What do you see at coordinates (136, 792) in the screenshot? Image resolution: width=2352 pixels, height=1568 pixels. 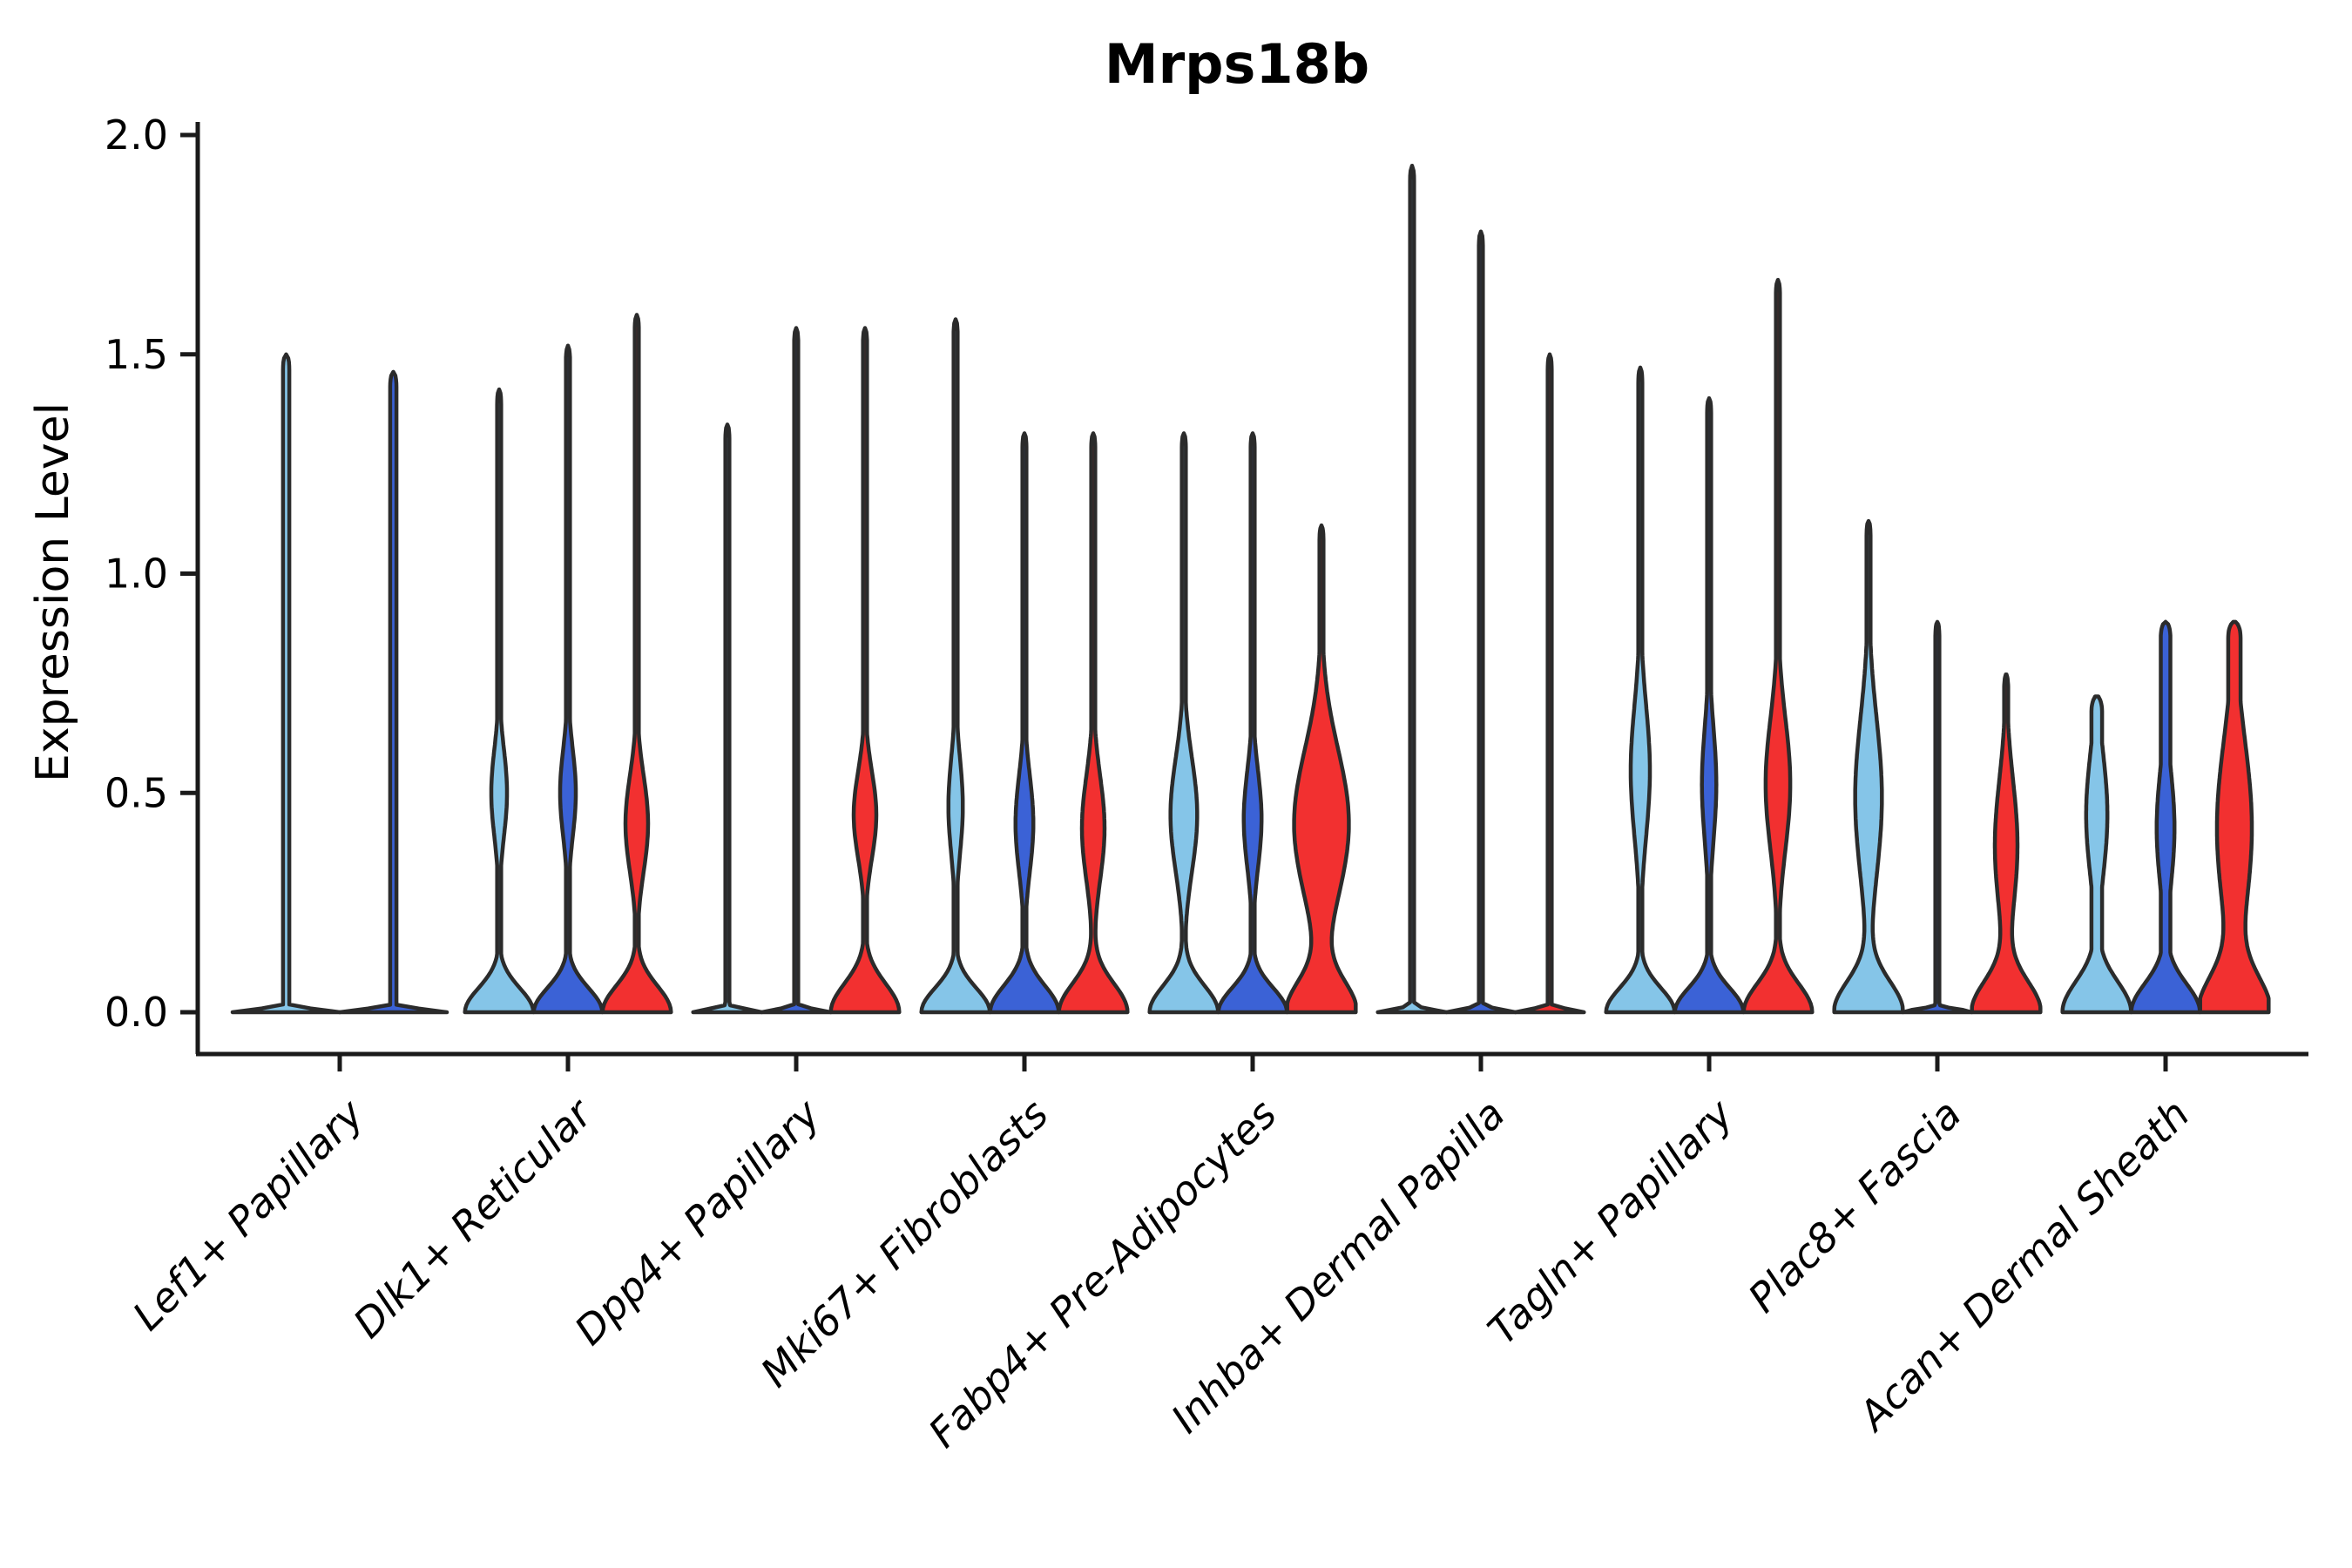 I see `y-tick-label: 0.5` at bounding box center [136, 792].